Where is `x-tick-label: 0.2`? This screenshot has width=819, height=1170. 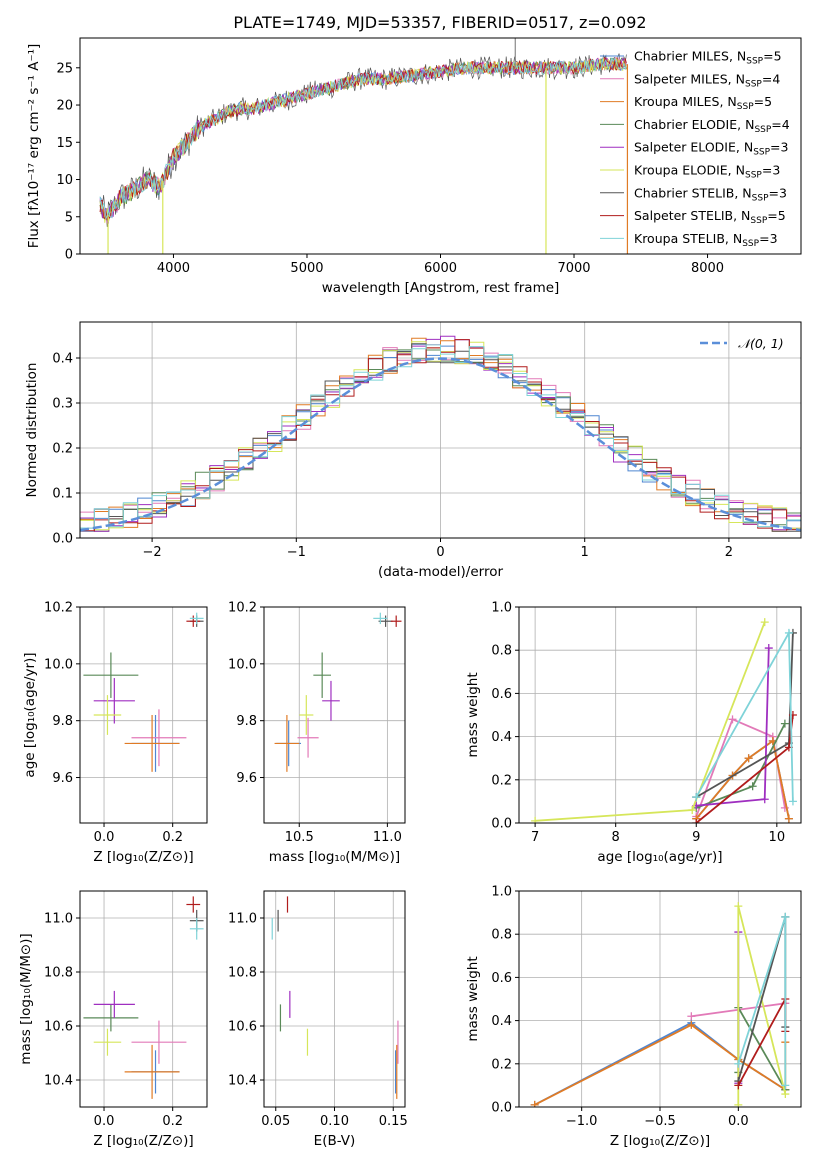
x-tick-label: 0.2 is located at coordinates (172, 837).